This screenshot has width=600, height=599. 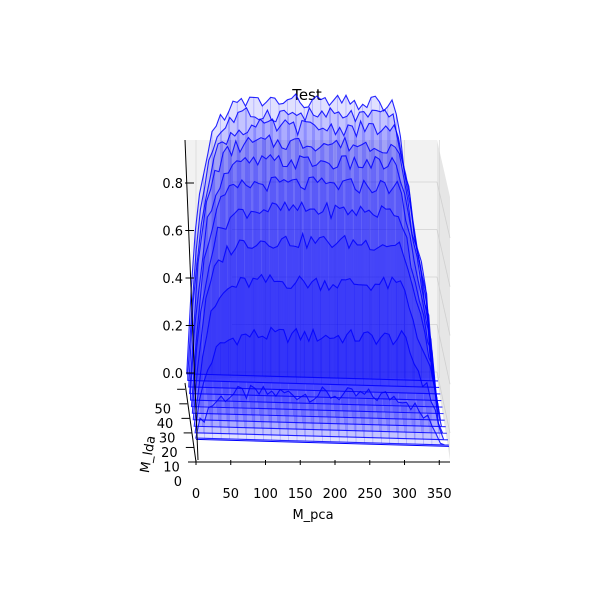 I want to click on y-tick-label: 40, so click(x=165, y=424).